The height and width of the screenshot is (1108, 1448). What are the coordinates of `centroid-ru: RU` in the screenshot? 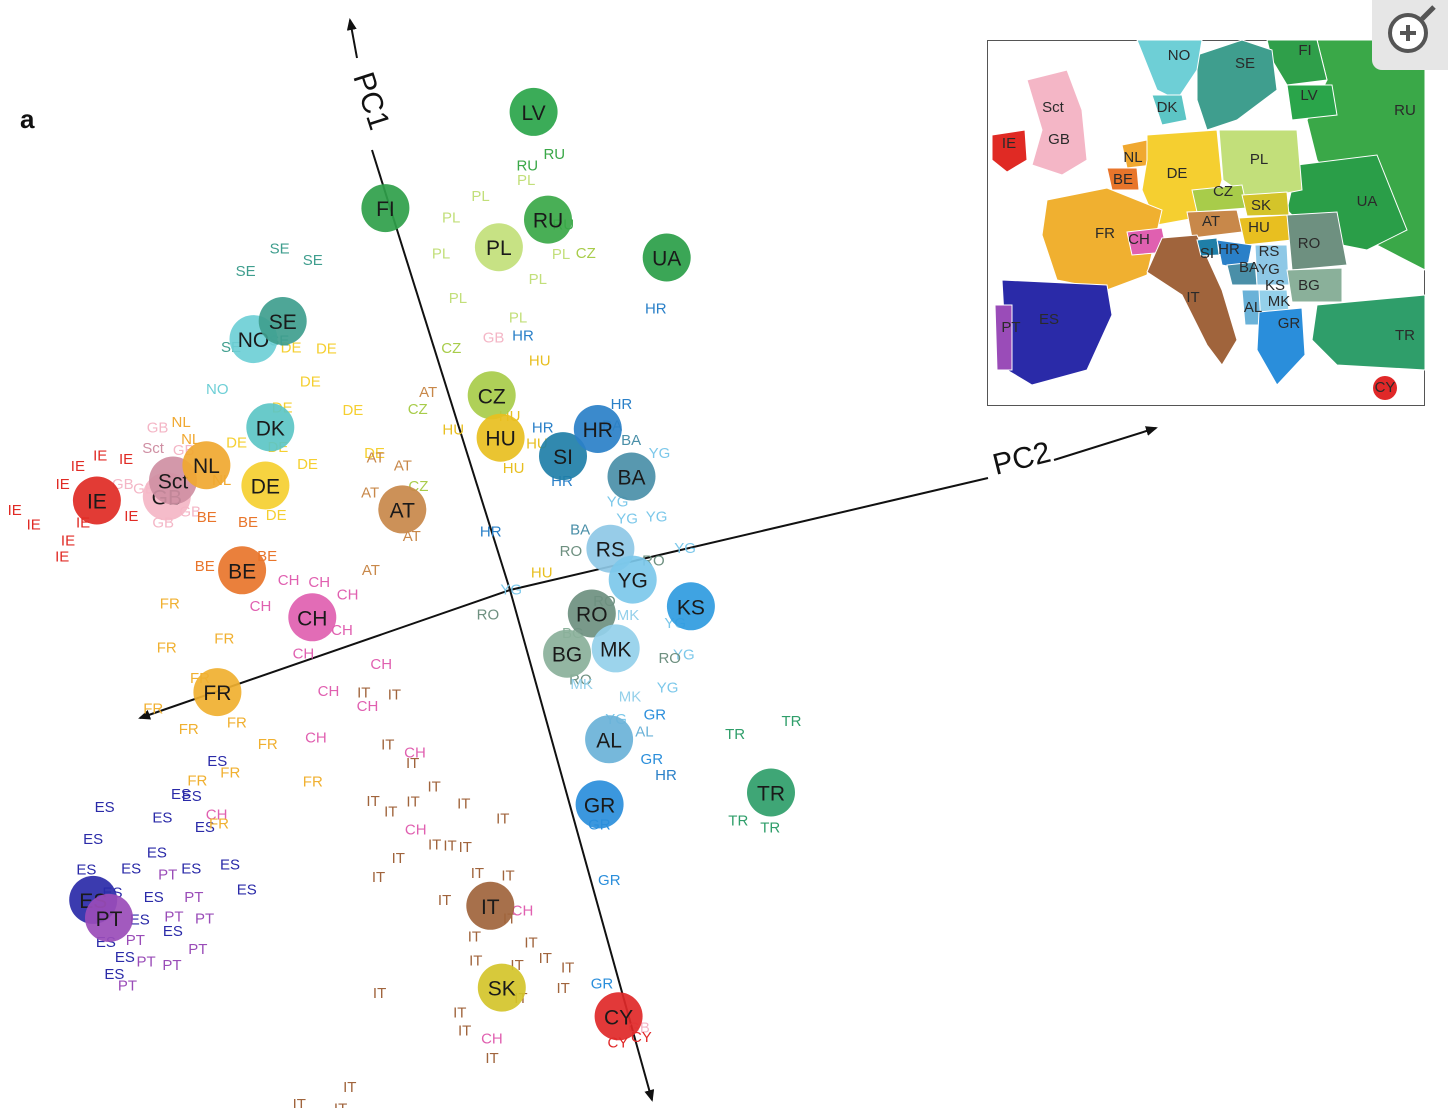 It's located at (548, 219).